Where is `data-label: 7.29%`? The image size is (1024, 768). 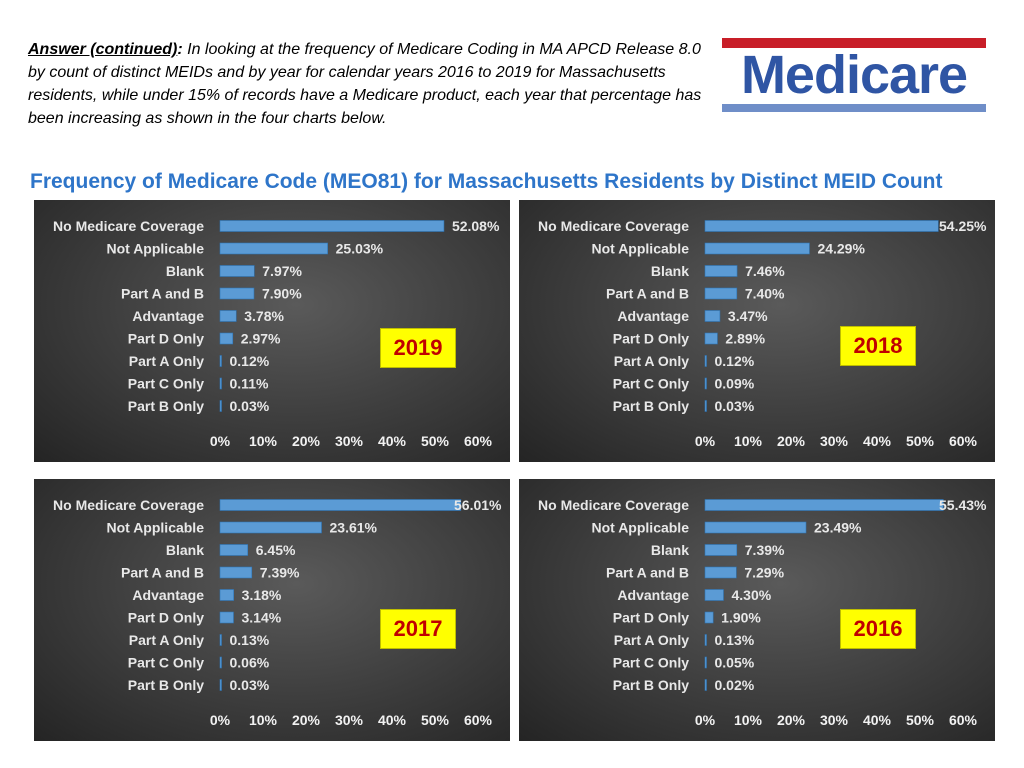
data-label: 7.29% is located at coordinates (764, 573).